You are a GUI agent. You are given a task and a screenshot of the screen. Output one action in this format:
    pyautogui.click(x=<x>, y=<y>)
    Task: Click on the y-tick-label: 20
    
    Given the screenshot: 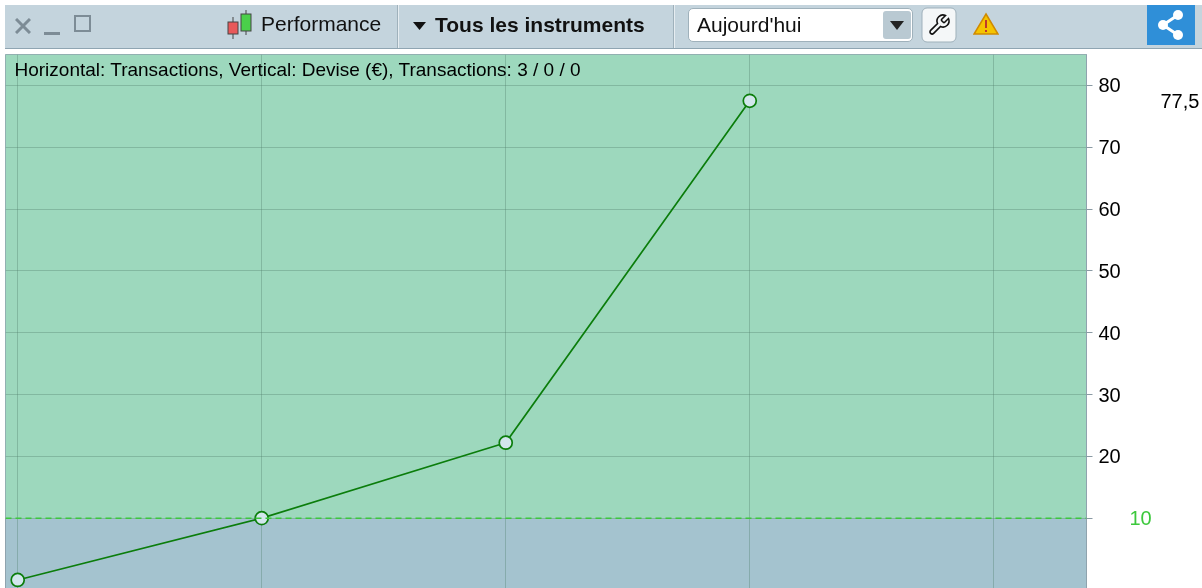 What is the action you would take?
    pyautogui.click(x=1109, y=456)
    